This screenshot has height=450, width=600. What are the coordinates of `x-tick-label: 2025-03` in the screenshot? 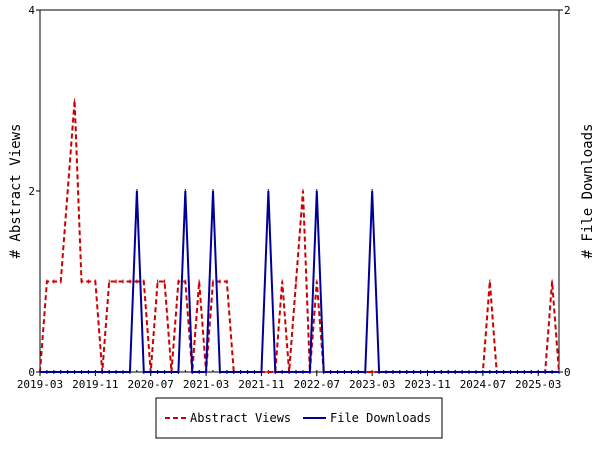 It's located at (538, 384).